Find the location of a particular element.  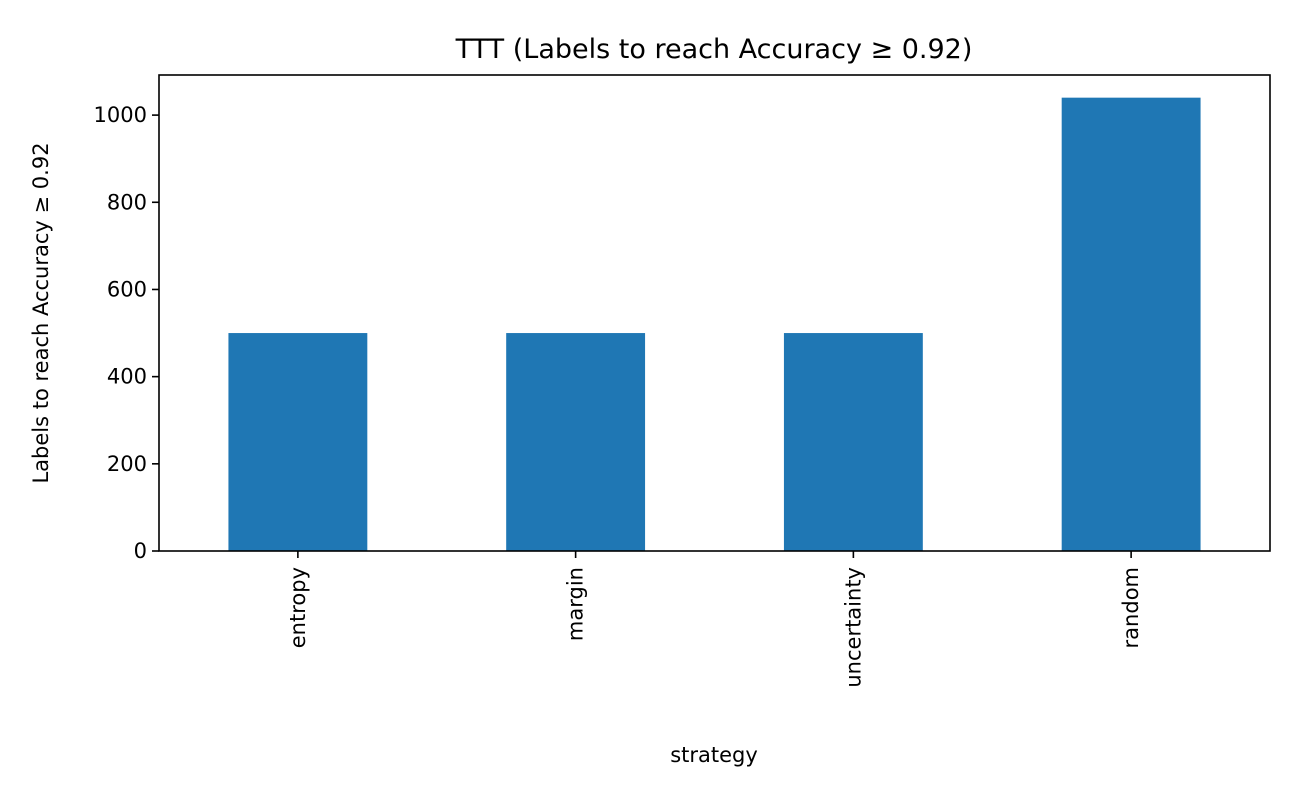

x-tick-label-entropy: entropy is located at coordinates (298, 607).